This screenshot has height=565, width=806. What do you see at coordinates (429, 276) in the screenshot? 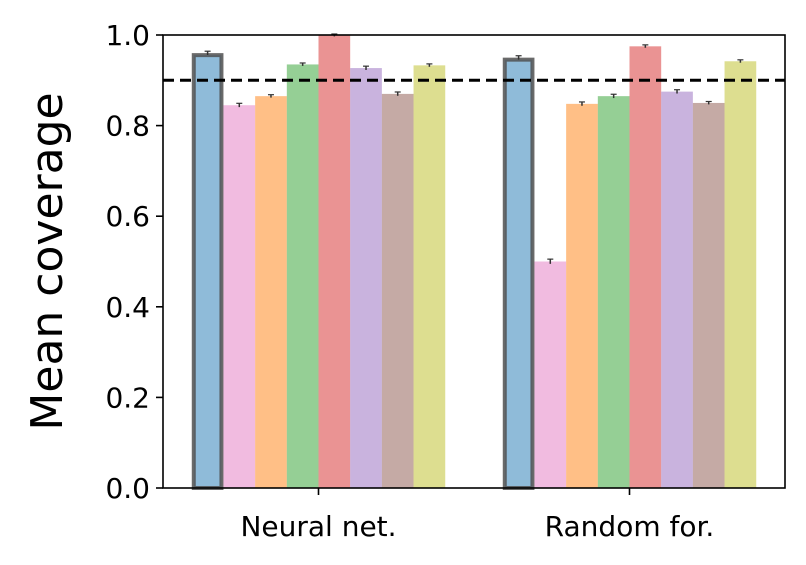
I see `bar-series-7-neural-net` at bounding box center [429, 276].